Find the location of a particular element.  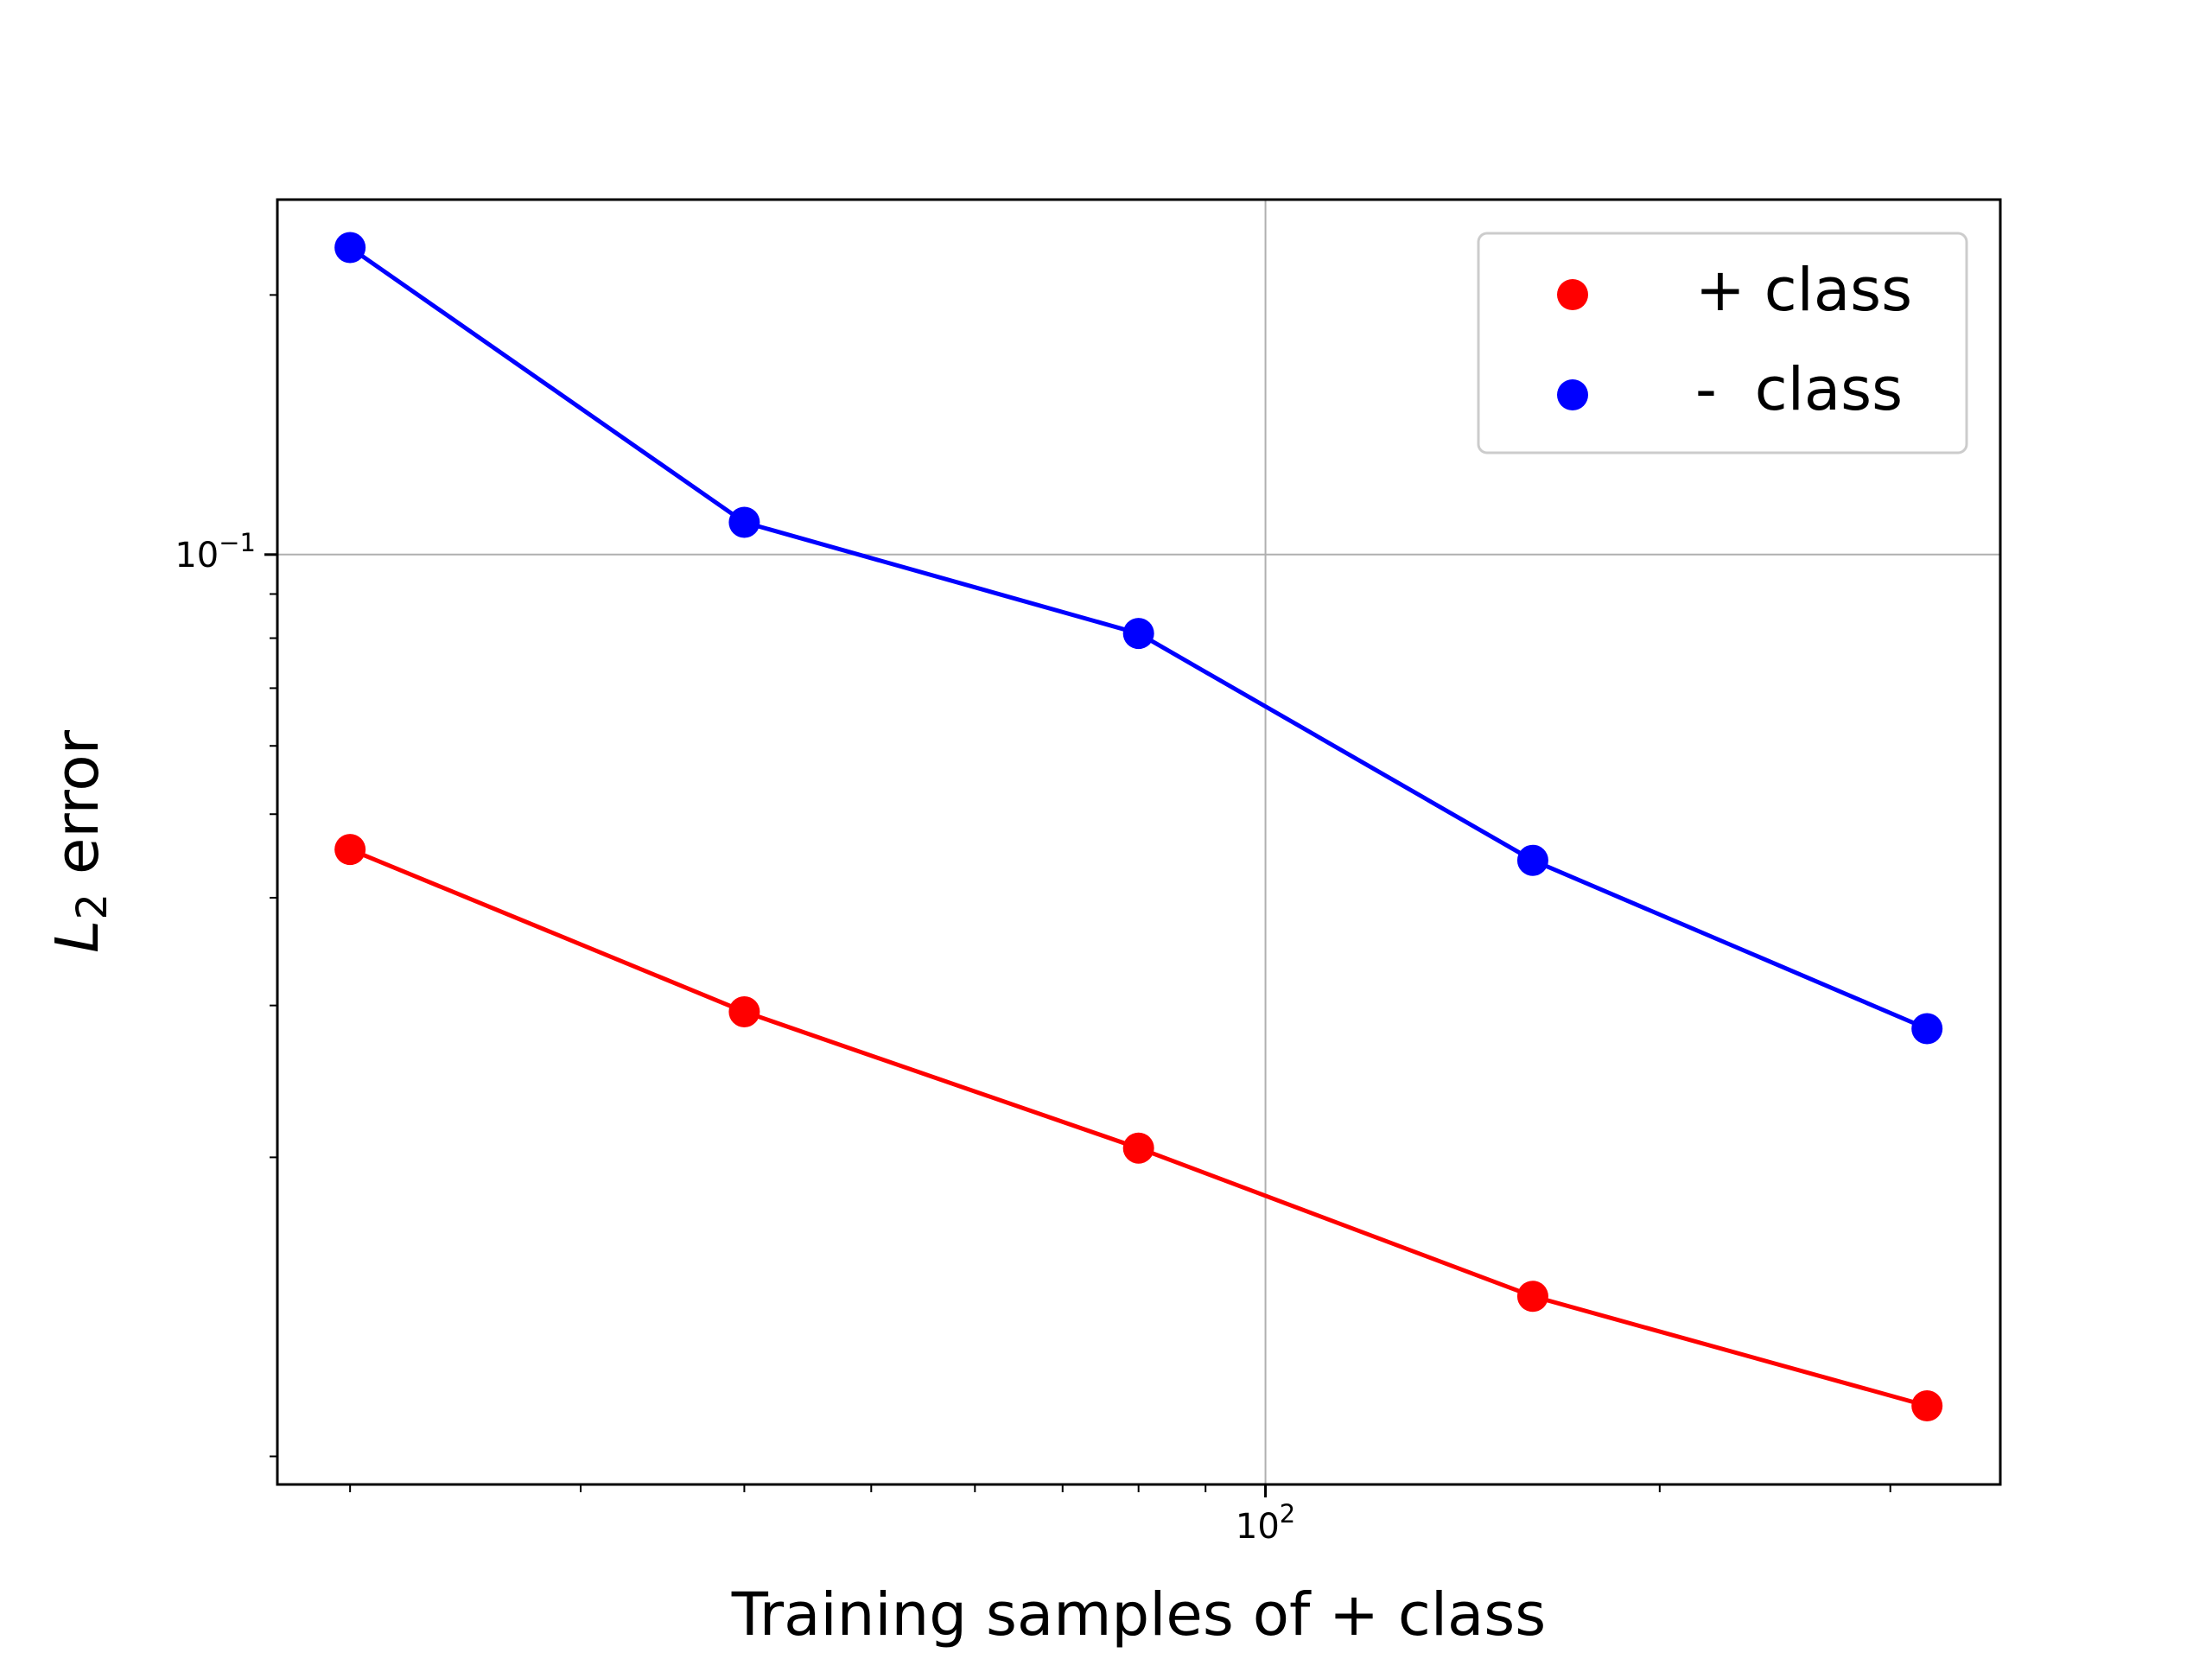

y-tick-label: 10−1 is located at coordinates (215, 551).